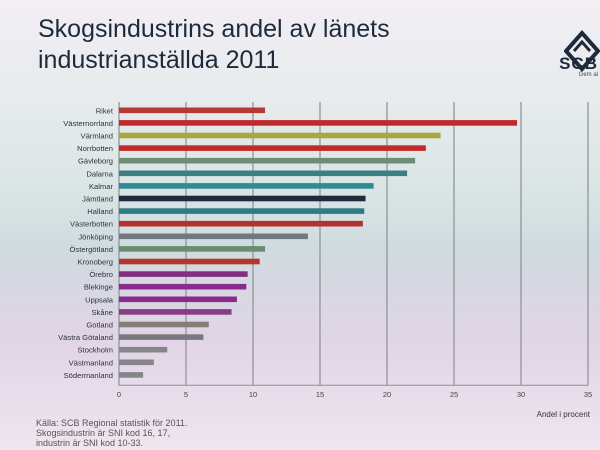 This screenshot has width=600, height=450. What do you see at coordinates (99, 325) in the screenshot?
I see `category-label: Gotland` at bounding box center [99, 325].